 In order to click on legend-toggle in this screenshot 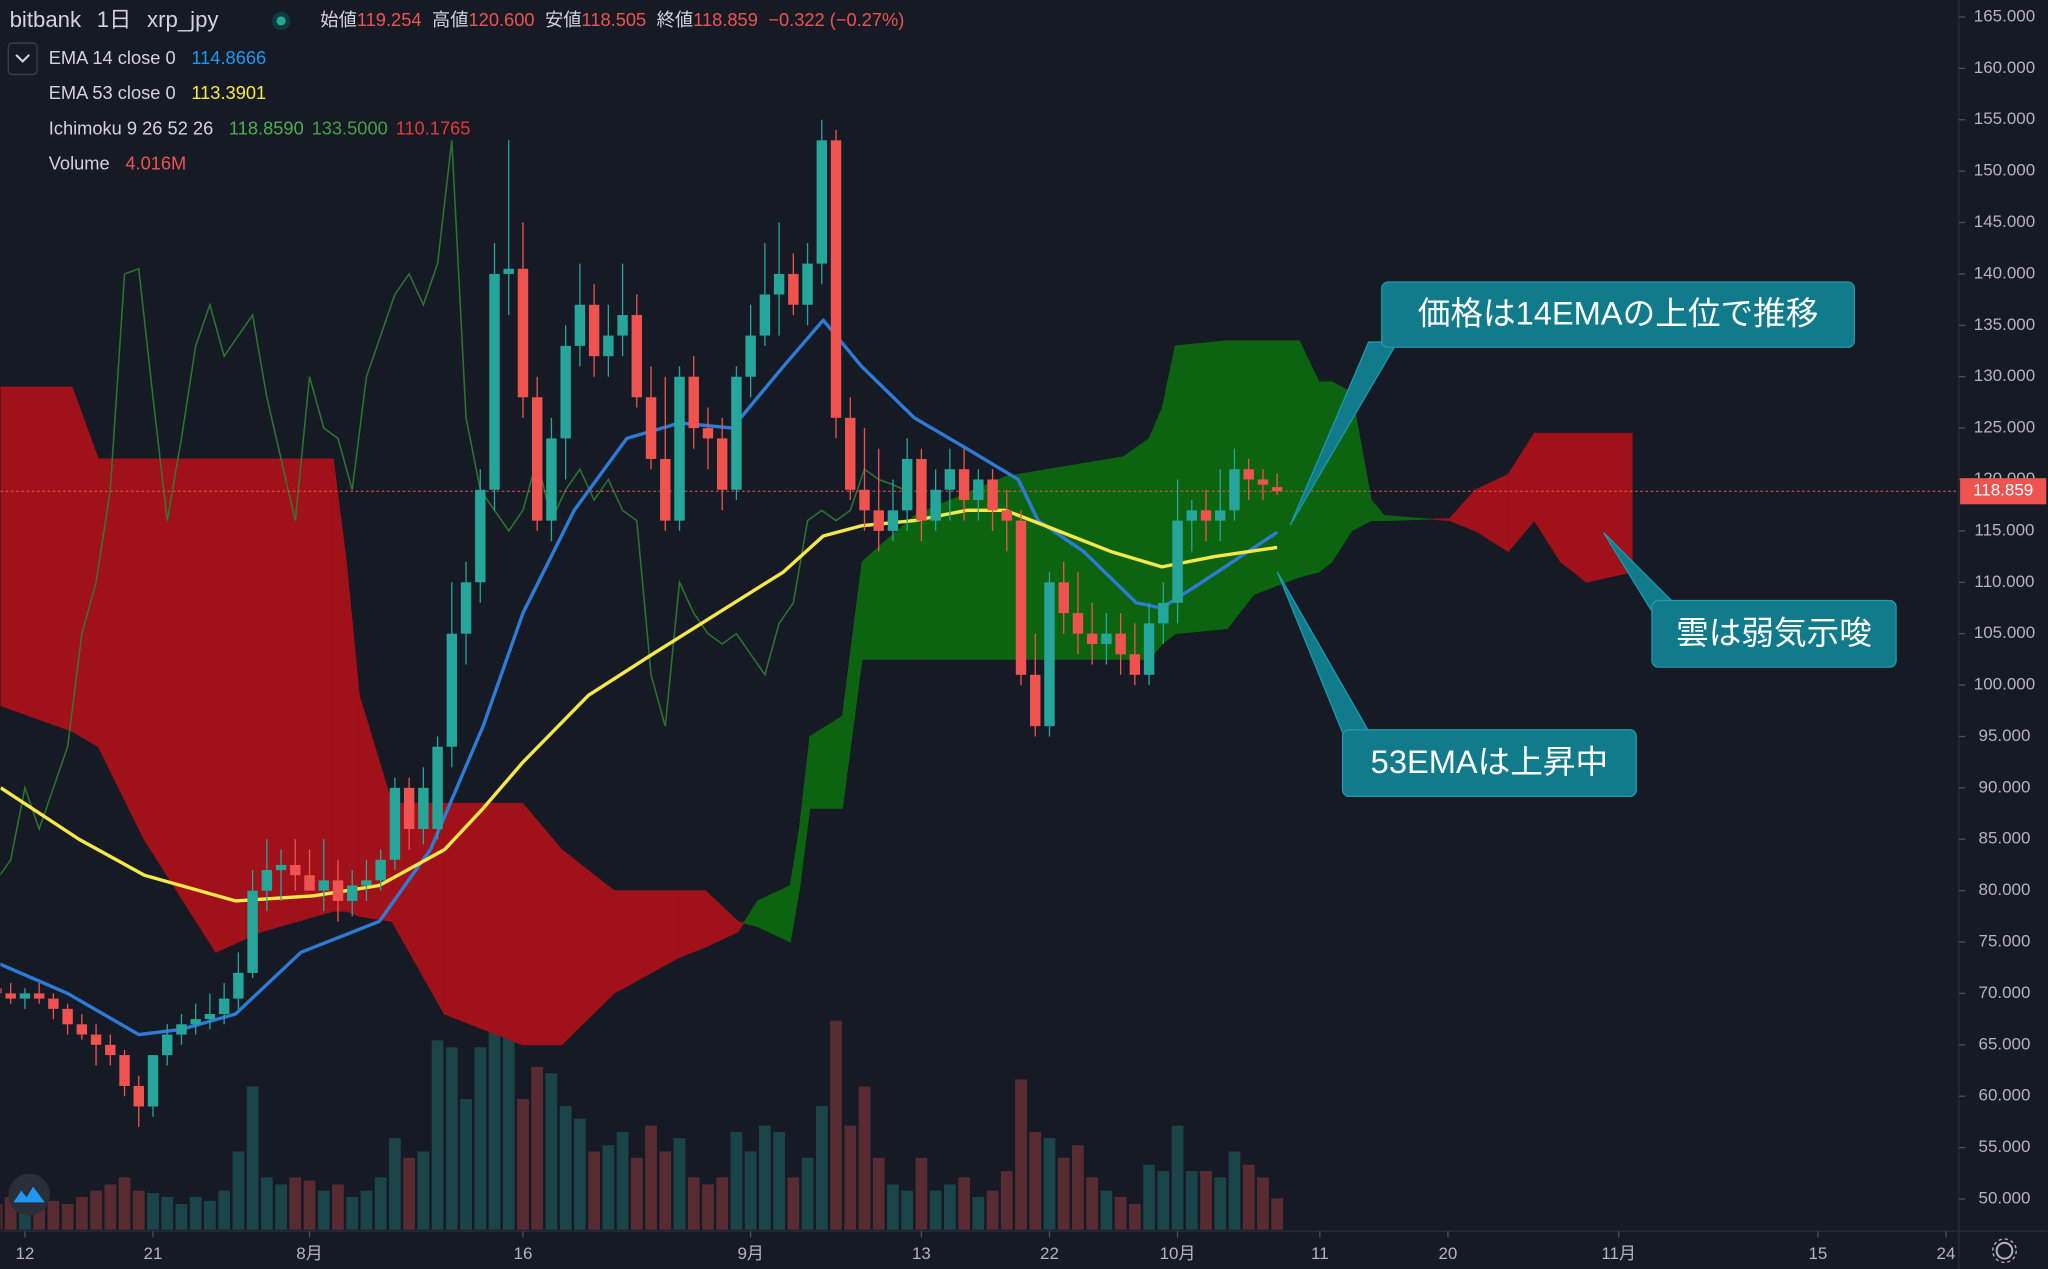, I will do `click(22, 59)`.